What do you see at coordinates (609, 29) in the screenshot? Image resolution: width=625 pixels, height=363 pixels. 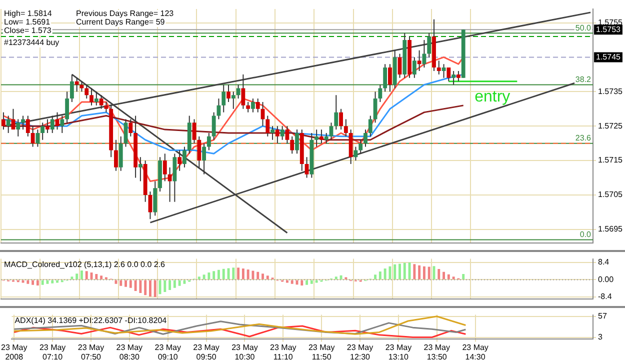 I see `ref-line-label: 1.5753` at bounding box center [609, 29].